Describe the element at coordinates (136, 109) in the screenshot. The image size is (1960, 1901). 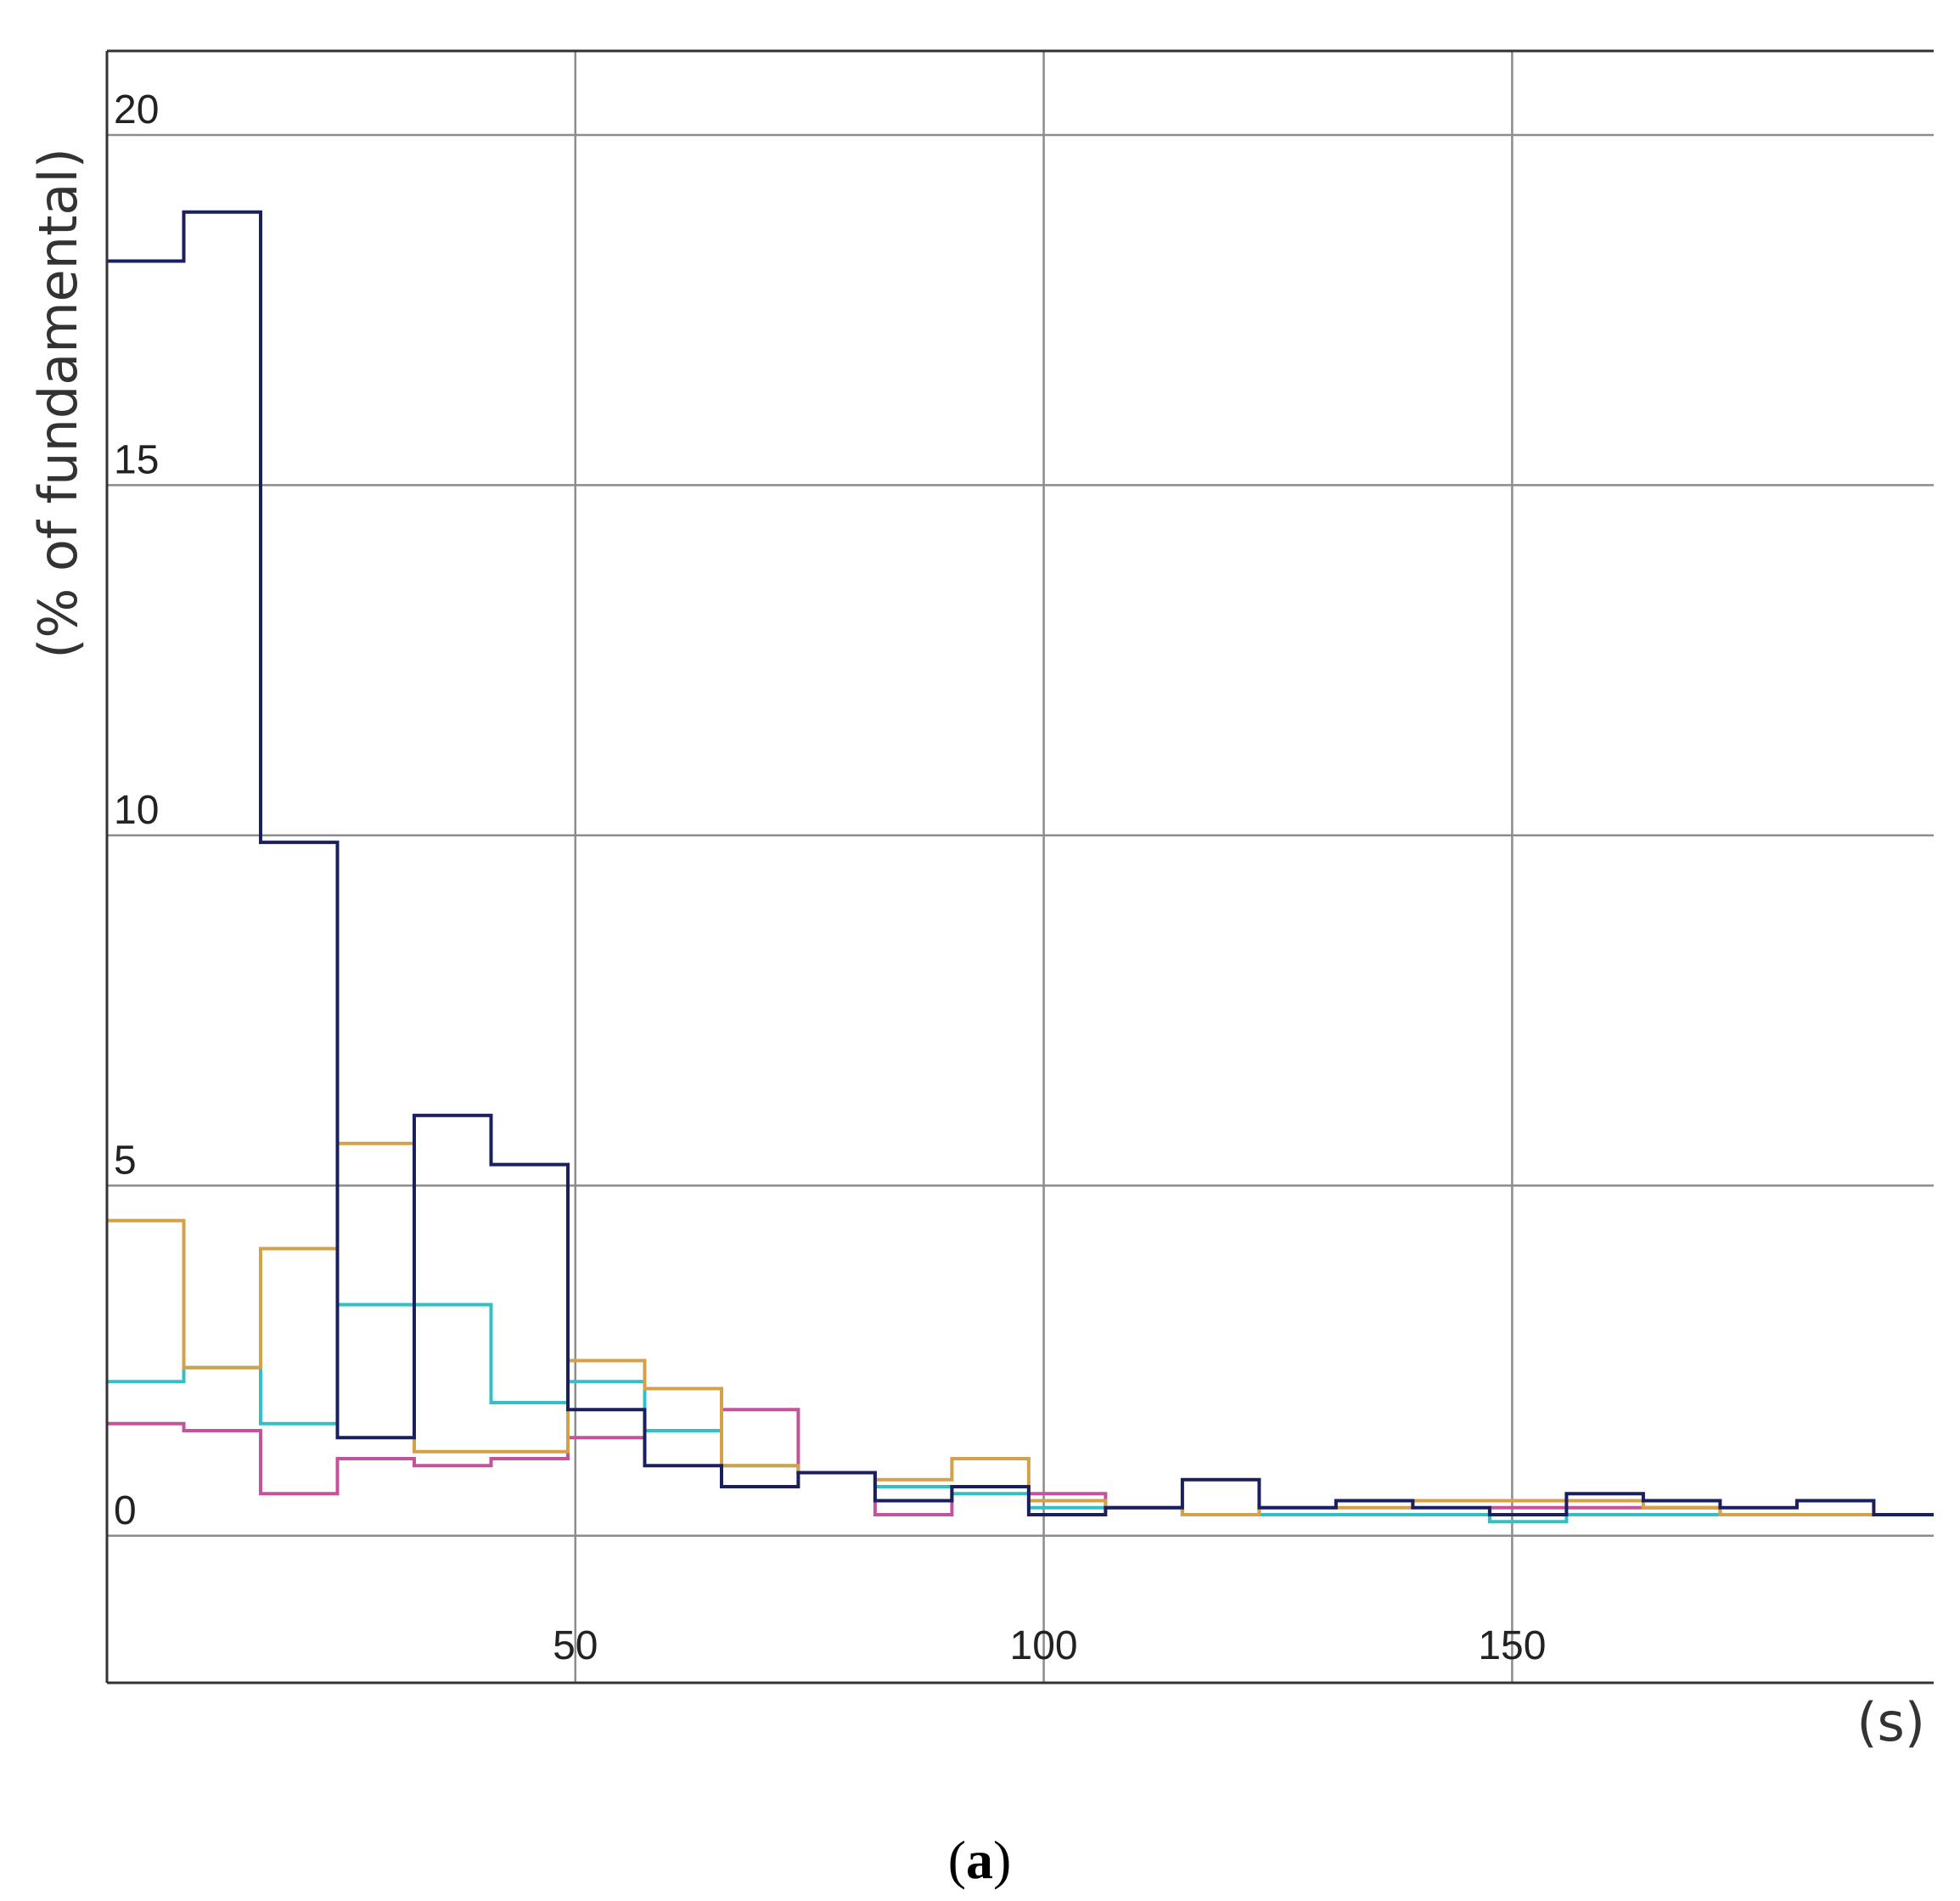
I see `y-tick-label: 20` at that location.